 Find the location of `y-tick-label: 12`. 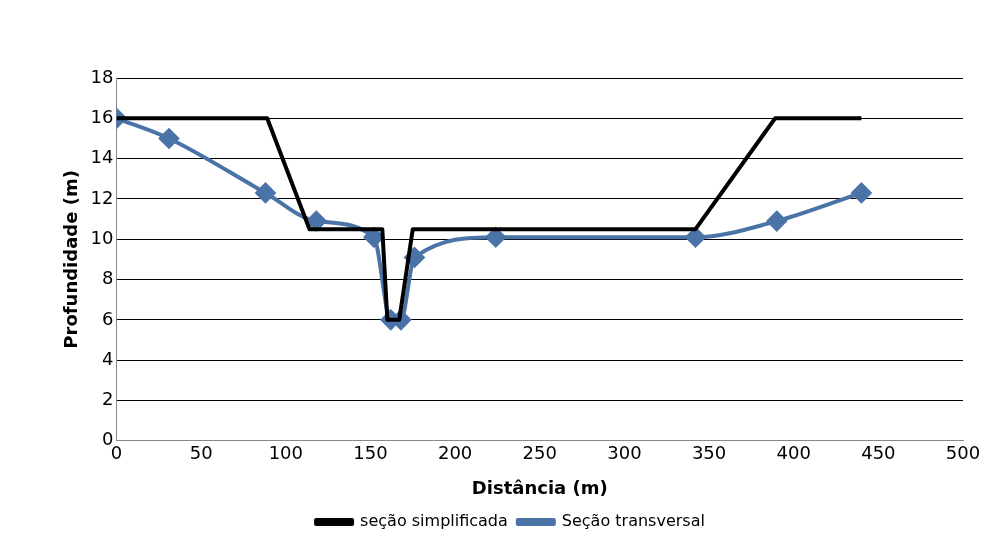

y-tick-label: 12 is located at coordinates (102, 197).